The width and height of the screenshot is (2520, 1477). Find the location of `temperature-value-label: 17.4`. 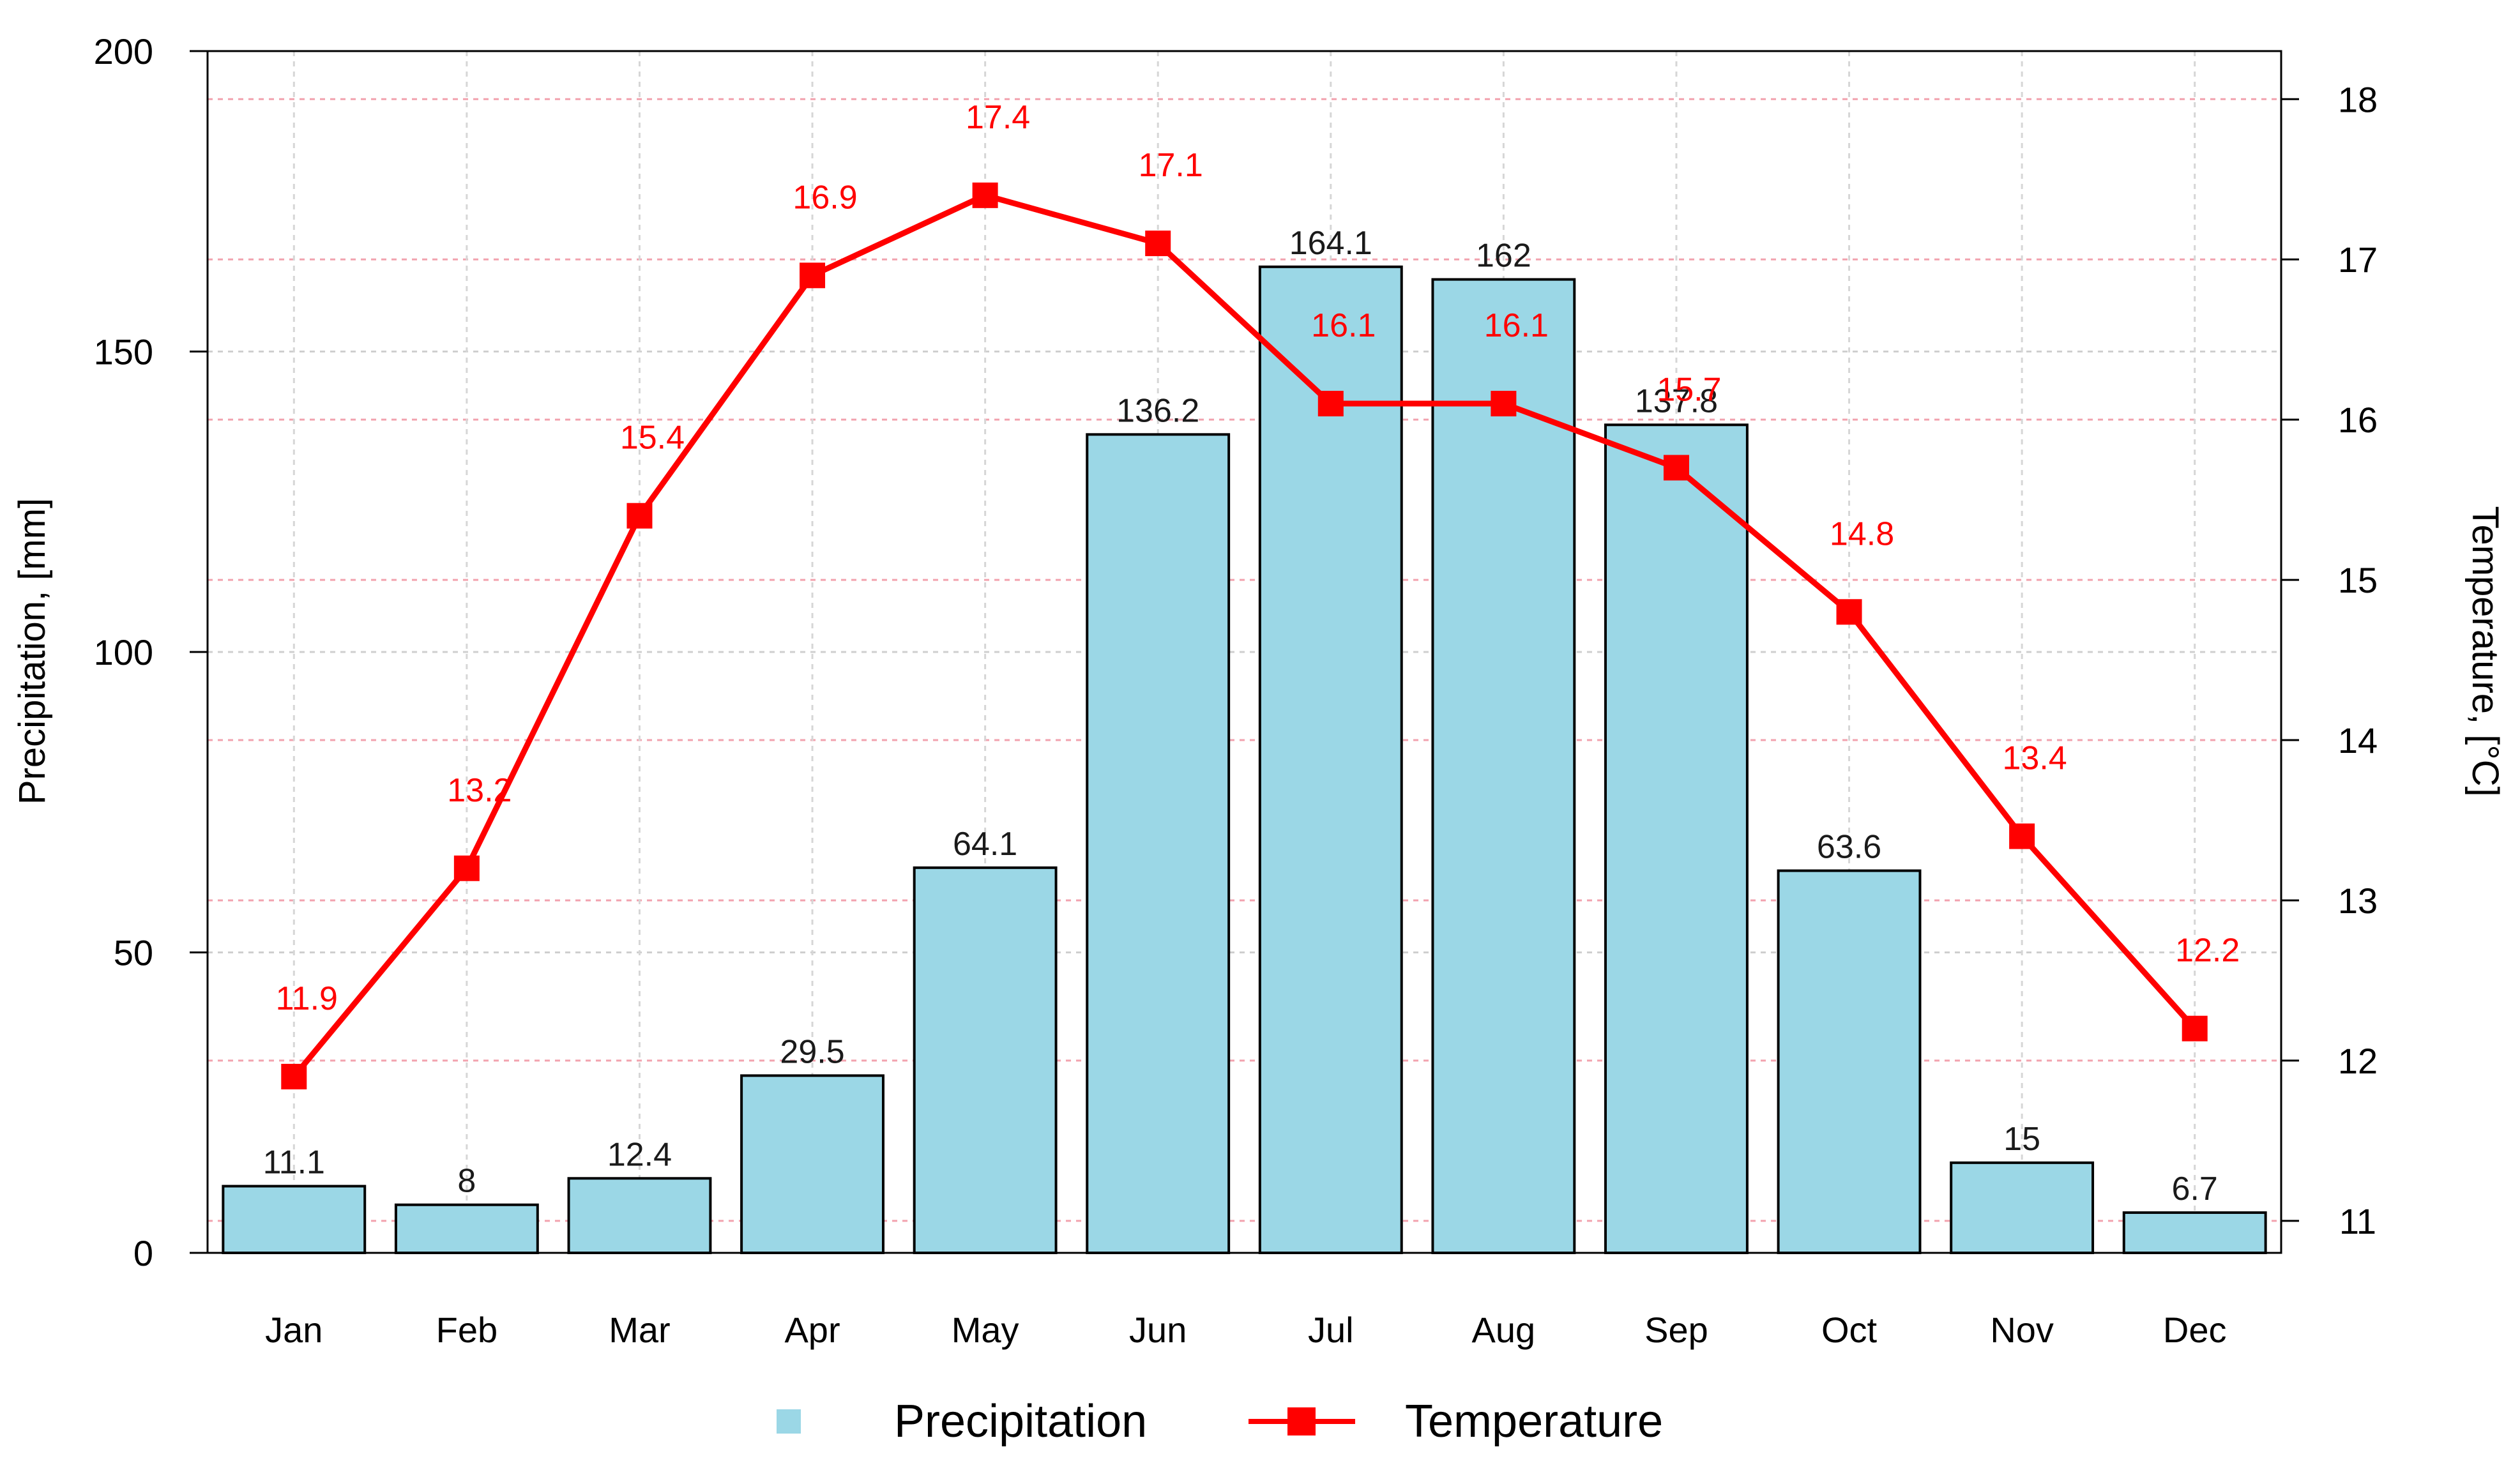

temperature-value-label: 17.4 is located at coordinates (998, 117).